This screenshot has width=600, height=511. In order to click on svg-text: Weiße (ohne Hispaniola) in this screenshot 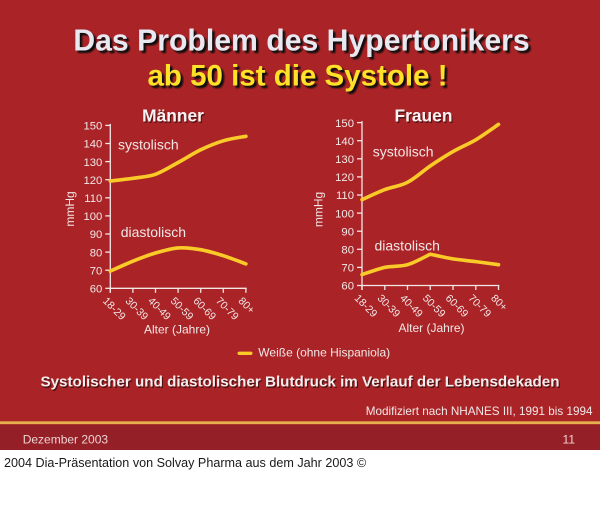, I will do `click(324, 353)`.